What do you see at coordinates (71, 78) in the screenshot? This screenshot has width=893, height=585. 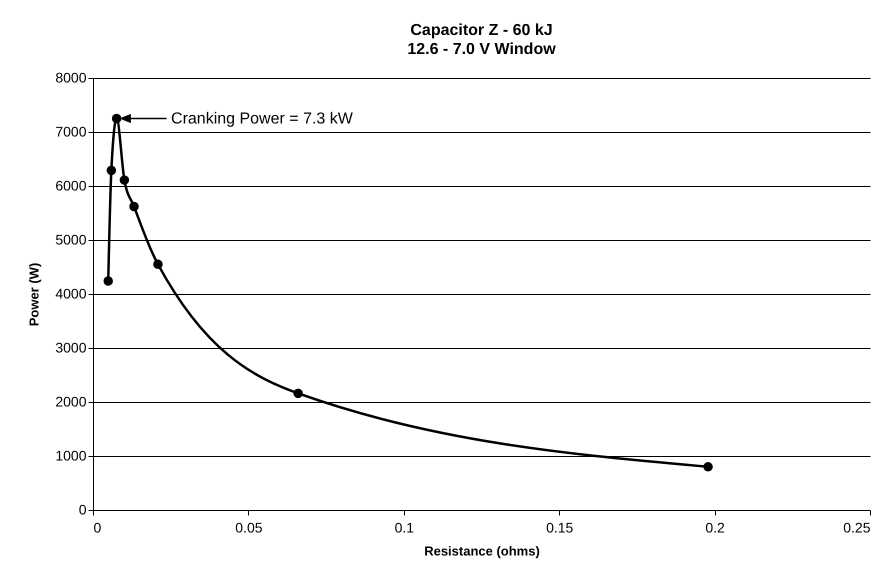 I see `y-tick-label: 8000` at bounding box center [71, 78].